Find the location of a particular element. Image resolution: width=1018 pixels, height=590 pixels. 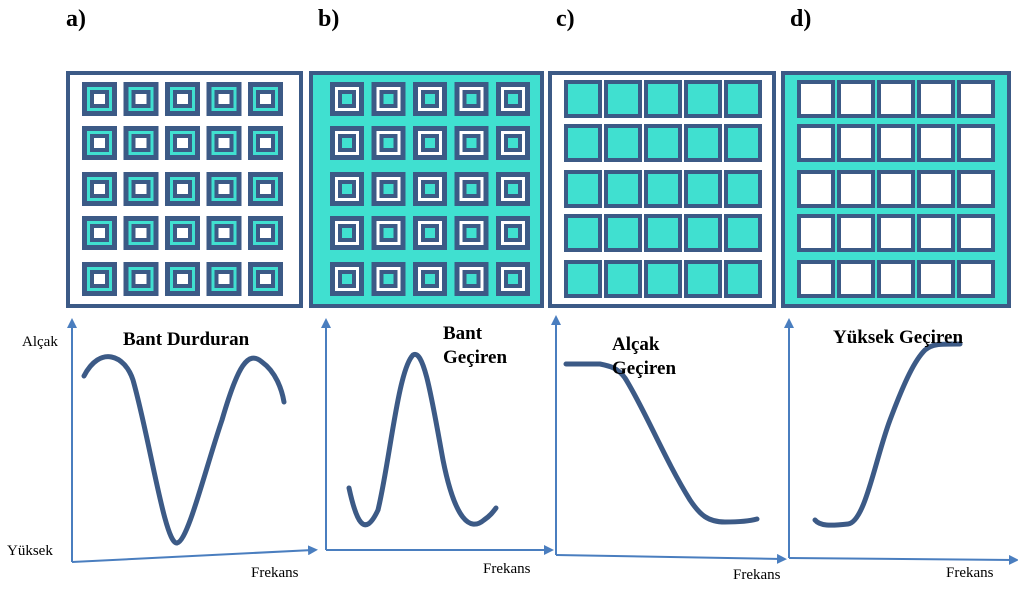

panel-b-title-line: Geçiren is located at coordinates (475, 357).